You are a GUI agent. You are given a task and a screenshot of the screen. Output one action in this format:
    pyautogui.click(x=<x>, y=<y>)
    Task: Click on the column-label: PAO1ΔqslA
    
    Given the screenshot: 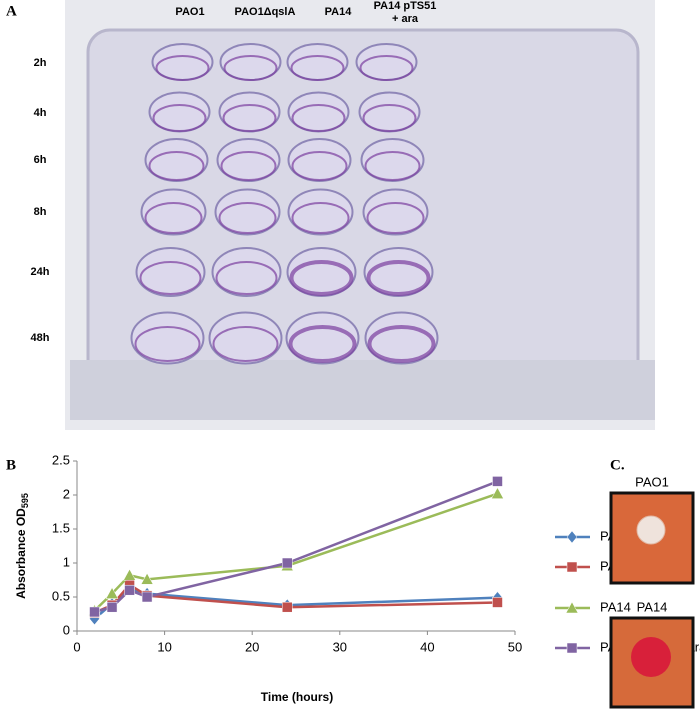 What is the action you would take?
    pyautogui.click(x=265, y=12)
    